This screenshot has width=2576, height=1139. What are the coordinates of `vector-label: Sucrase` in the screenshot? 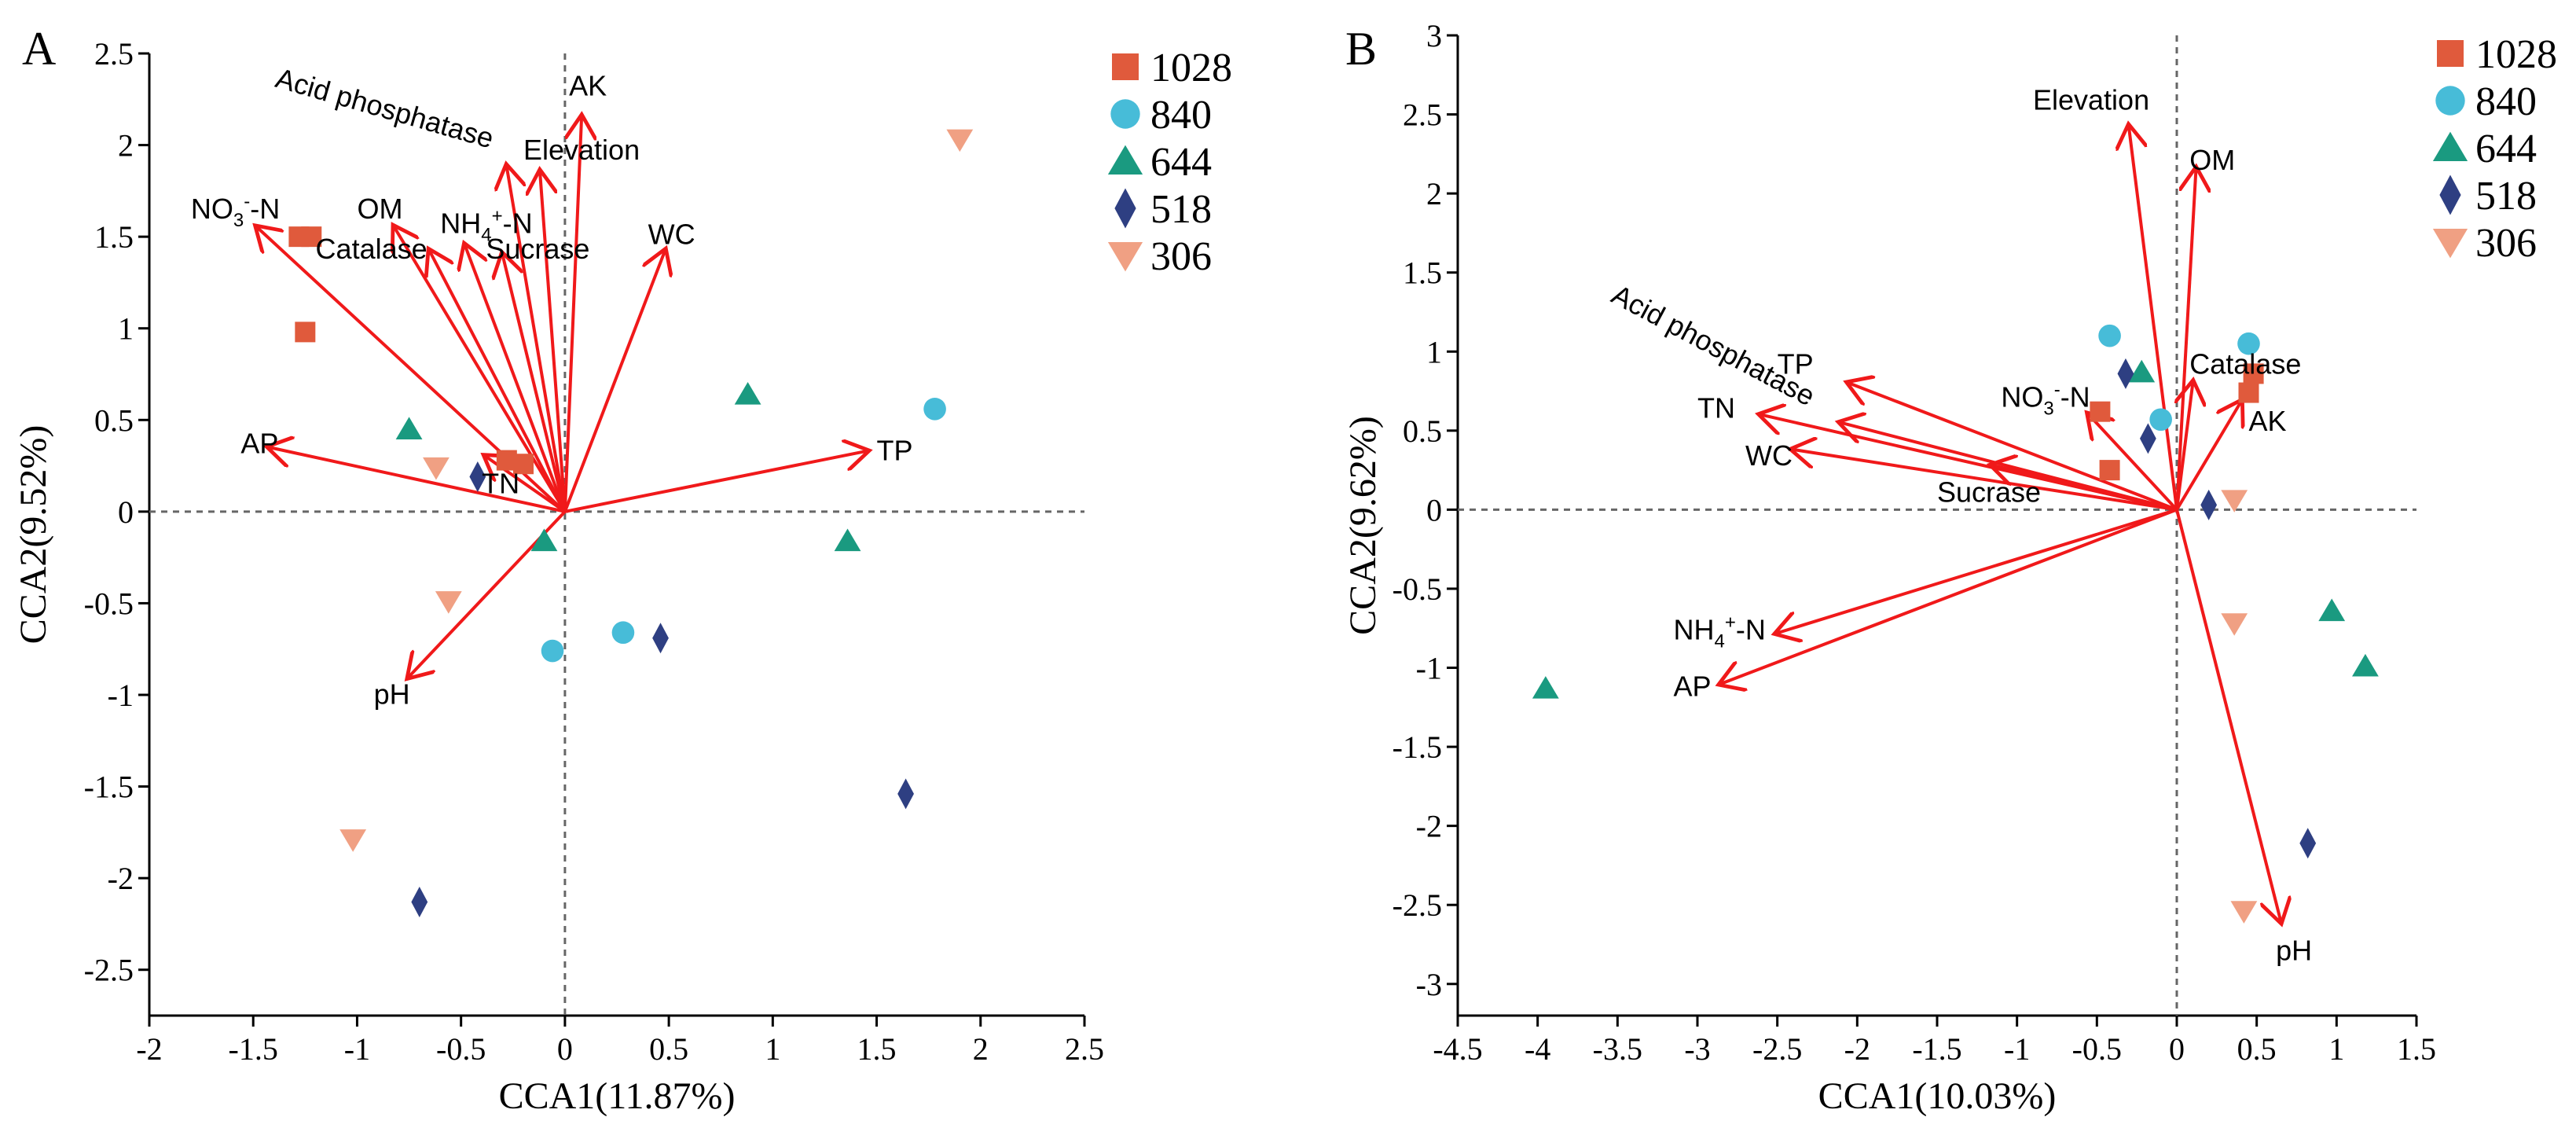 It's located at (537, 249).